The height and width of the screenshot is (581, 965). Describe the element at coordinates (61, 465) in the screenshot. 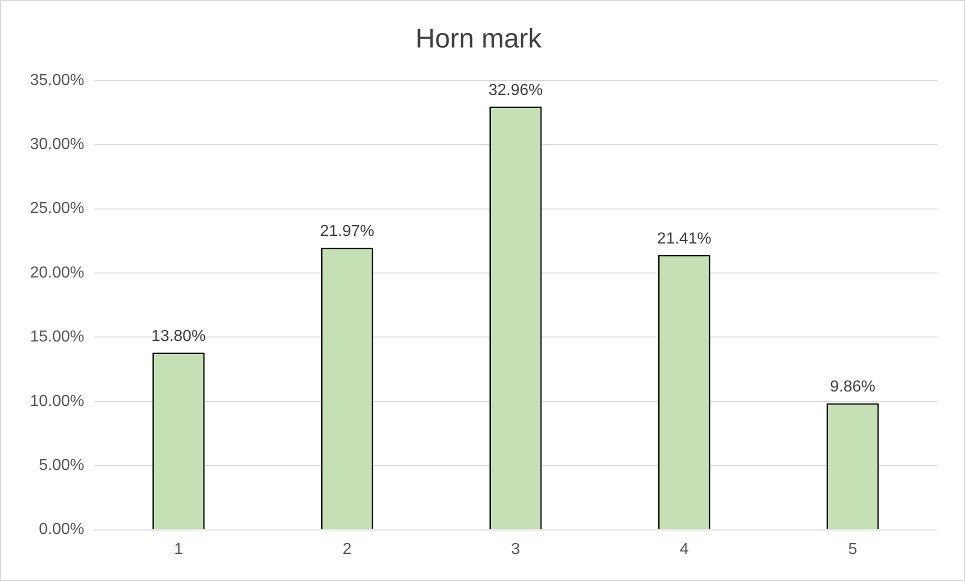

I see `y-tick-label: 5.00%` at that location.